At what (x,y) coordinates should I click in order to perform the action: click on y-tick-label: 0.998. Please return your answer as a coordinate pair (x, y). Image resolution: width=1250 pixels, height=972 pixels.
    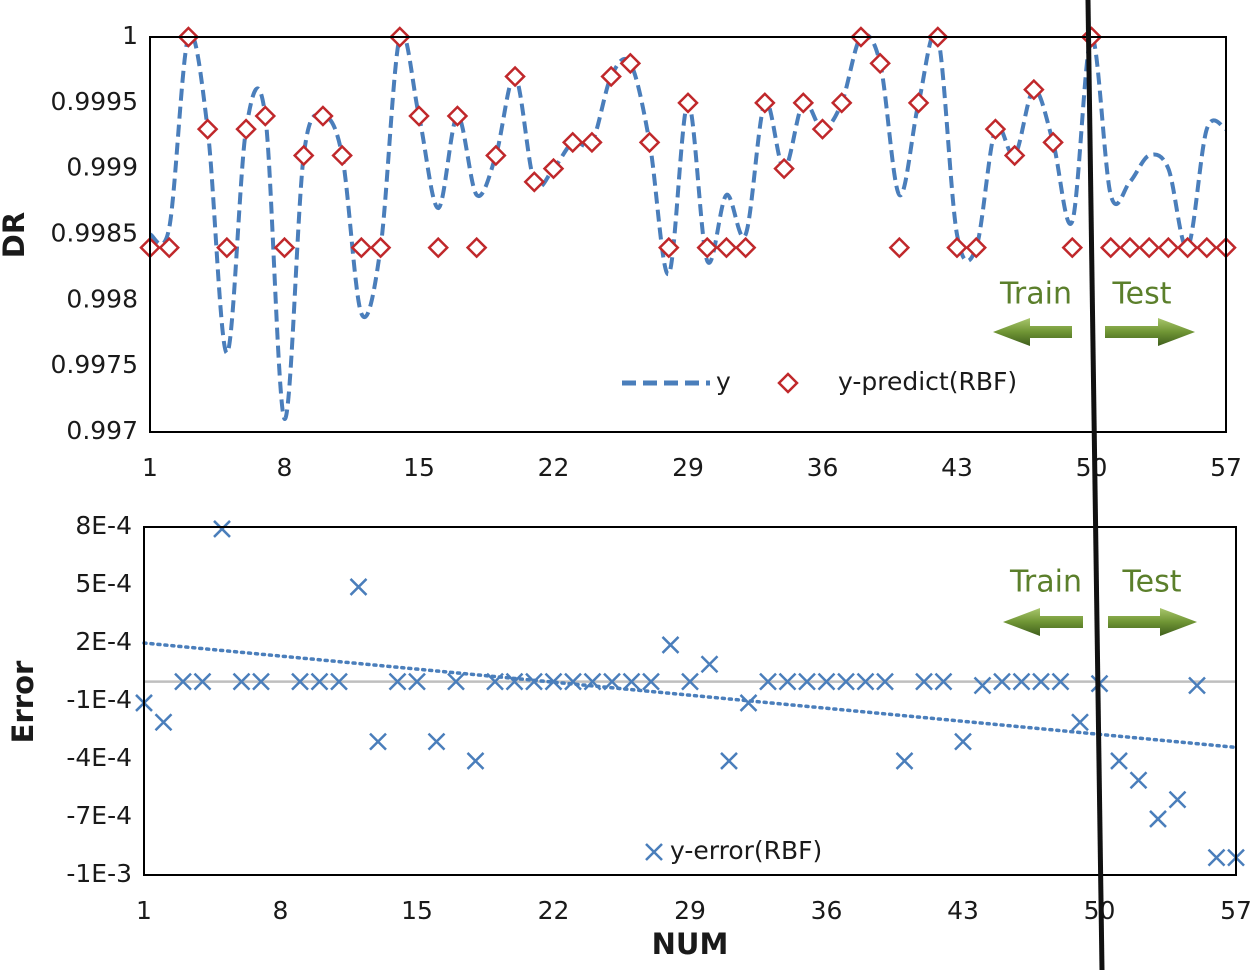
    Looking at the image, I should click on (102, 298).